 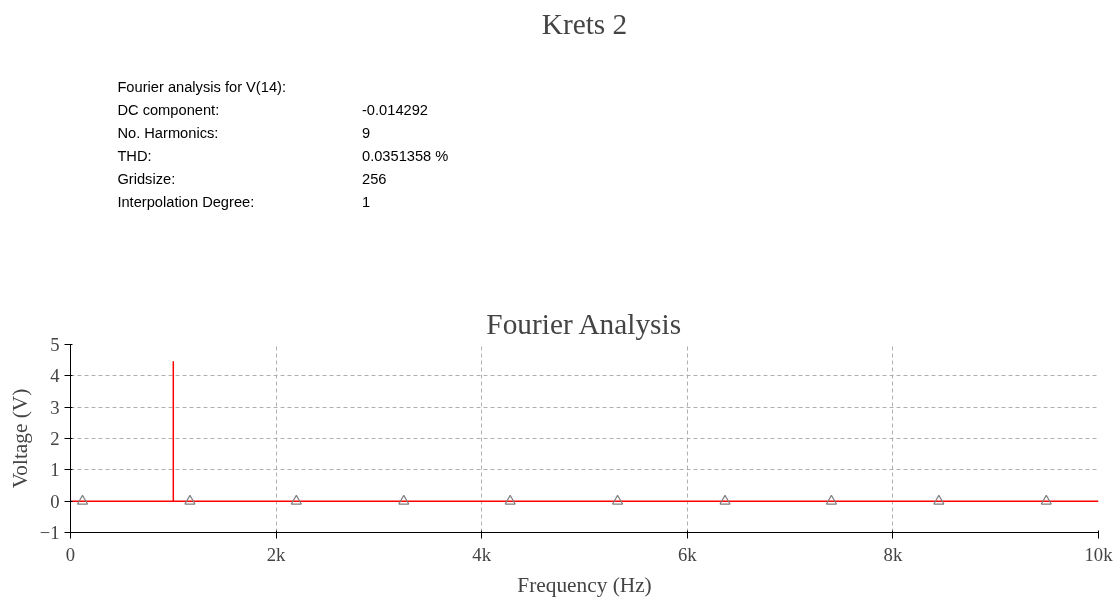 I want to click on text: 256, so click(x=374, y=178).